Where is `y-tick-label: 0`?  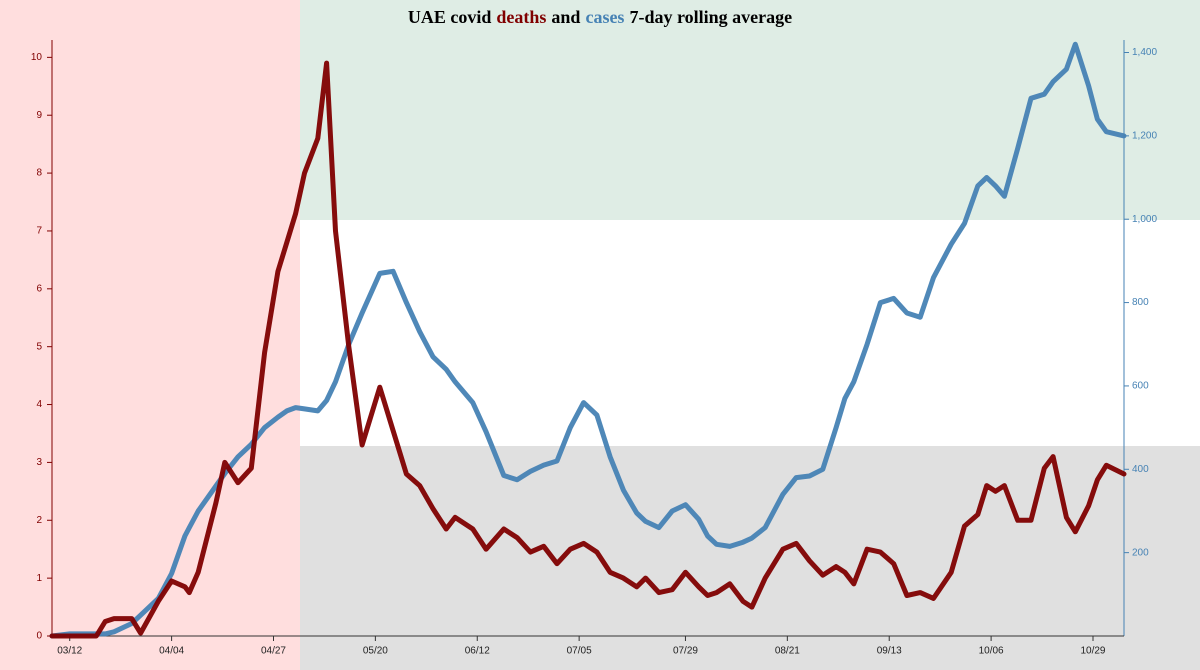 y-tick-label: 0 is located at coordinates (39, 636).